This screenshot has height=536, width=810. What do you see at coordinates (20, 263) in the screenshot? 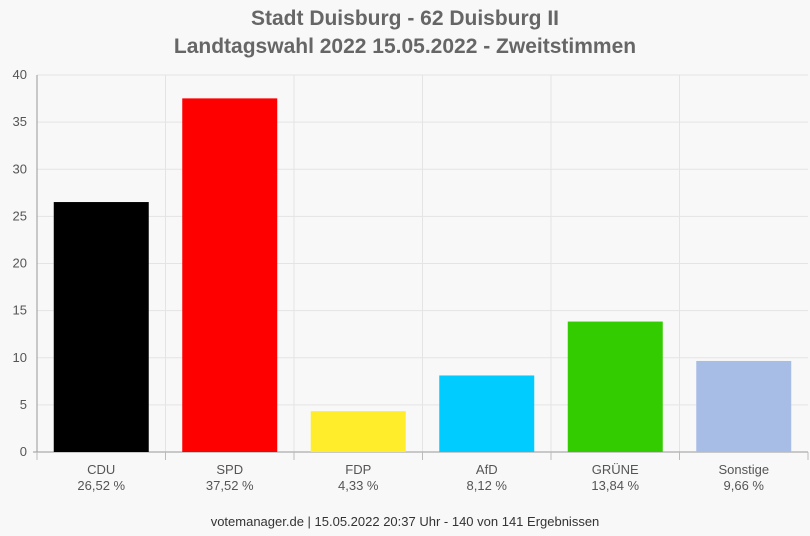
I see `y-tick-label: 20` at bounding box center [20, 263].